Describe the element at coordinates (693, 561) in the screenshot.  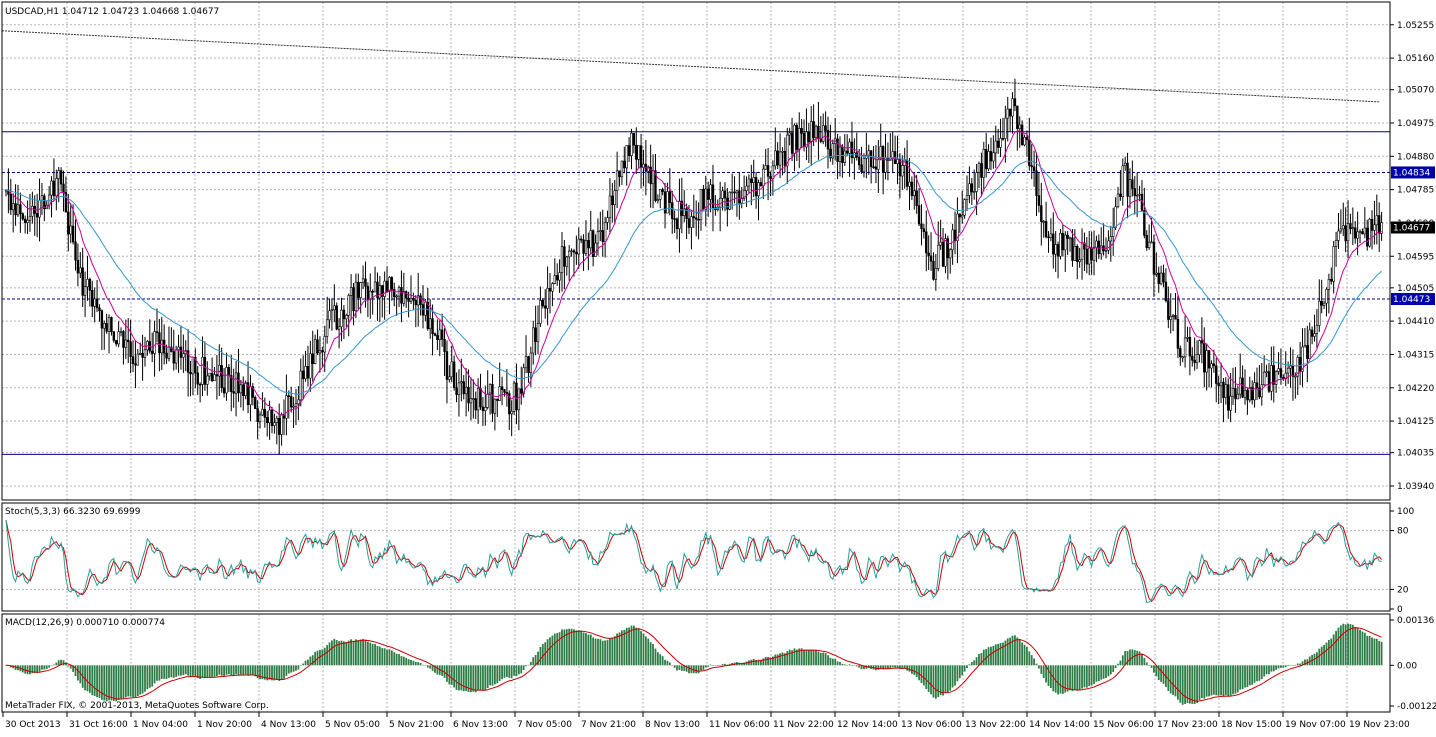
I see `stochastic-panel` at that location.